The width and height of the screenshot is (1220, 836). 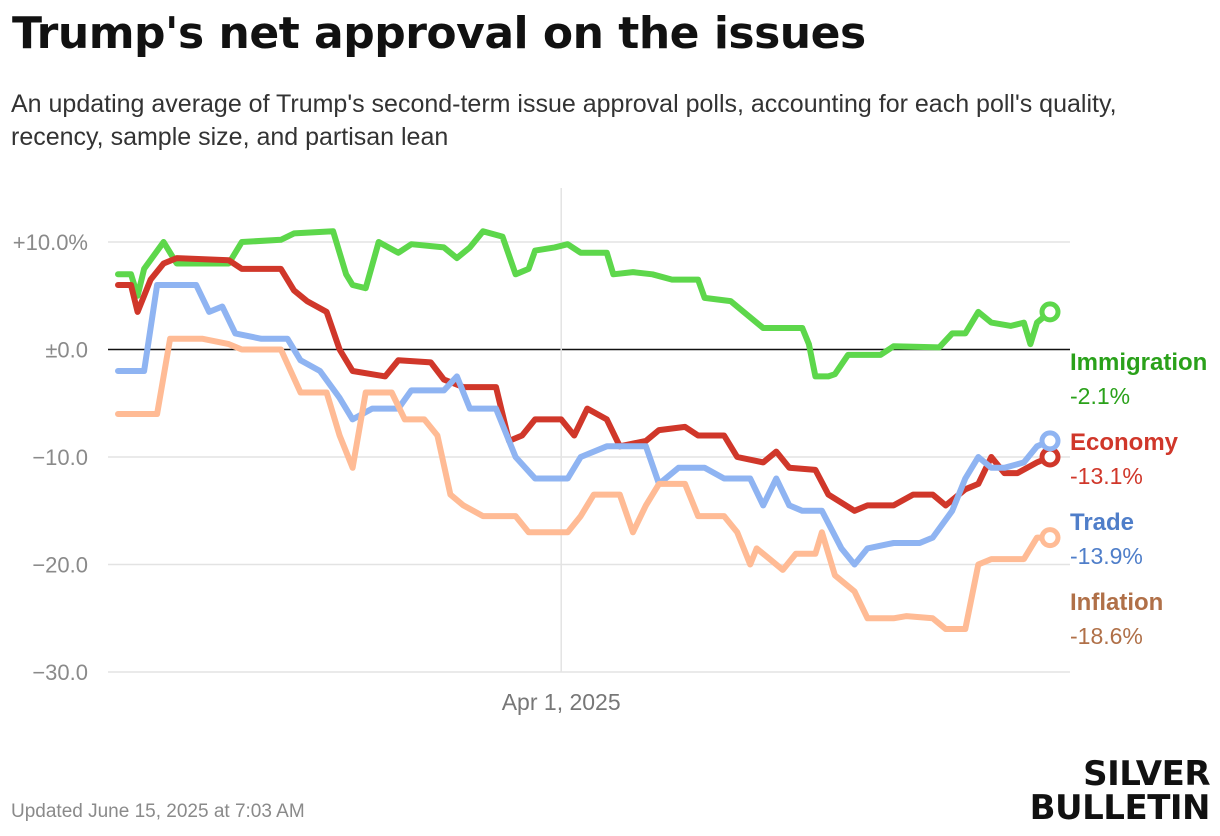 What do you see at coordinates (1116, 602) in the screenshot?
I see `series-name-inflation: Inflation` at bounding box center [1116, 602].